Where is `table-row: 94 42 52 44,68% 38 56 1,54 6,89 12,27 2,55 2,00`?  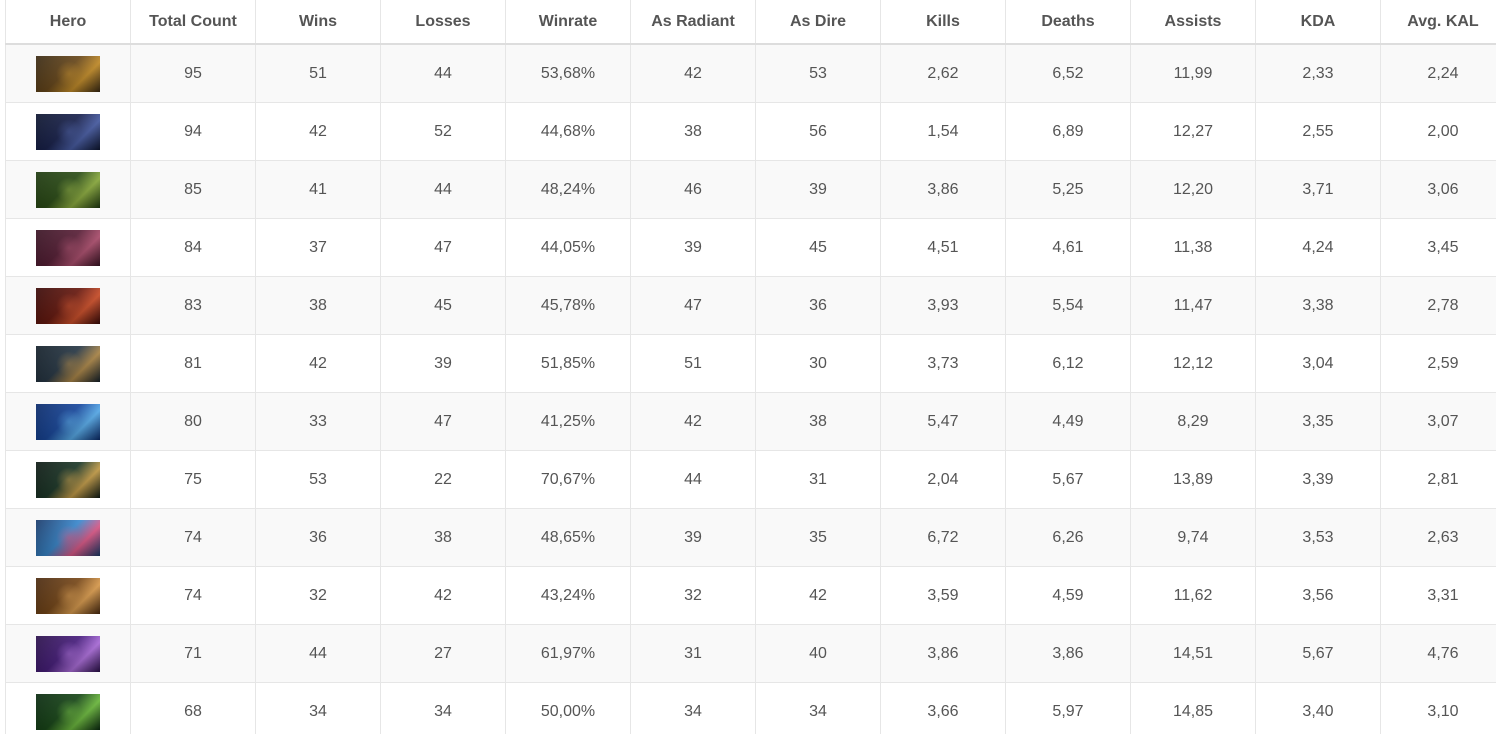 table-row: 94 42 52 44,68% 38 56 1,54 6,89 12,27 2,55 2,00 is located at coordinates (750, 131).